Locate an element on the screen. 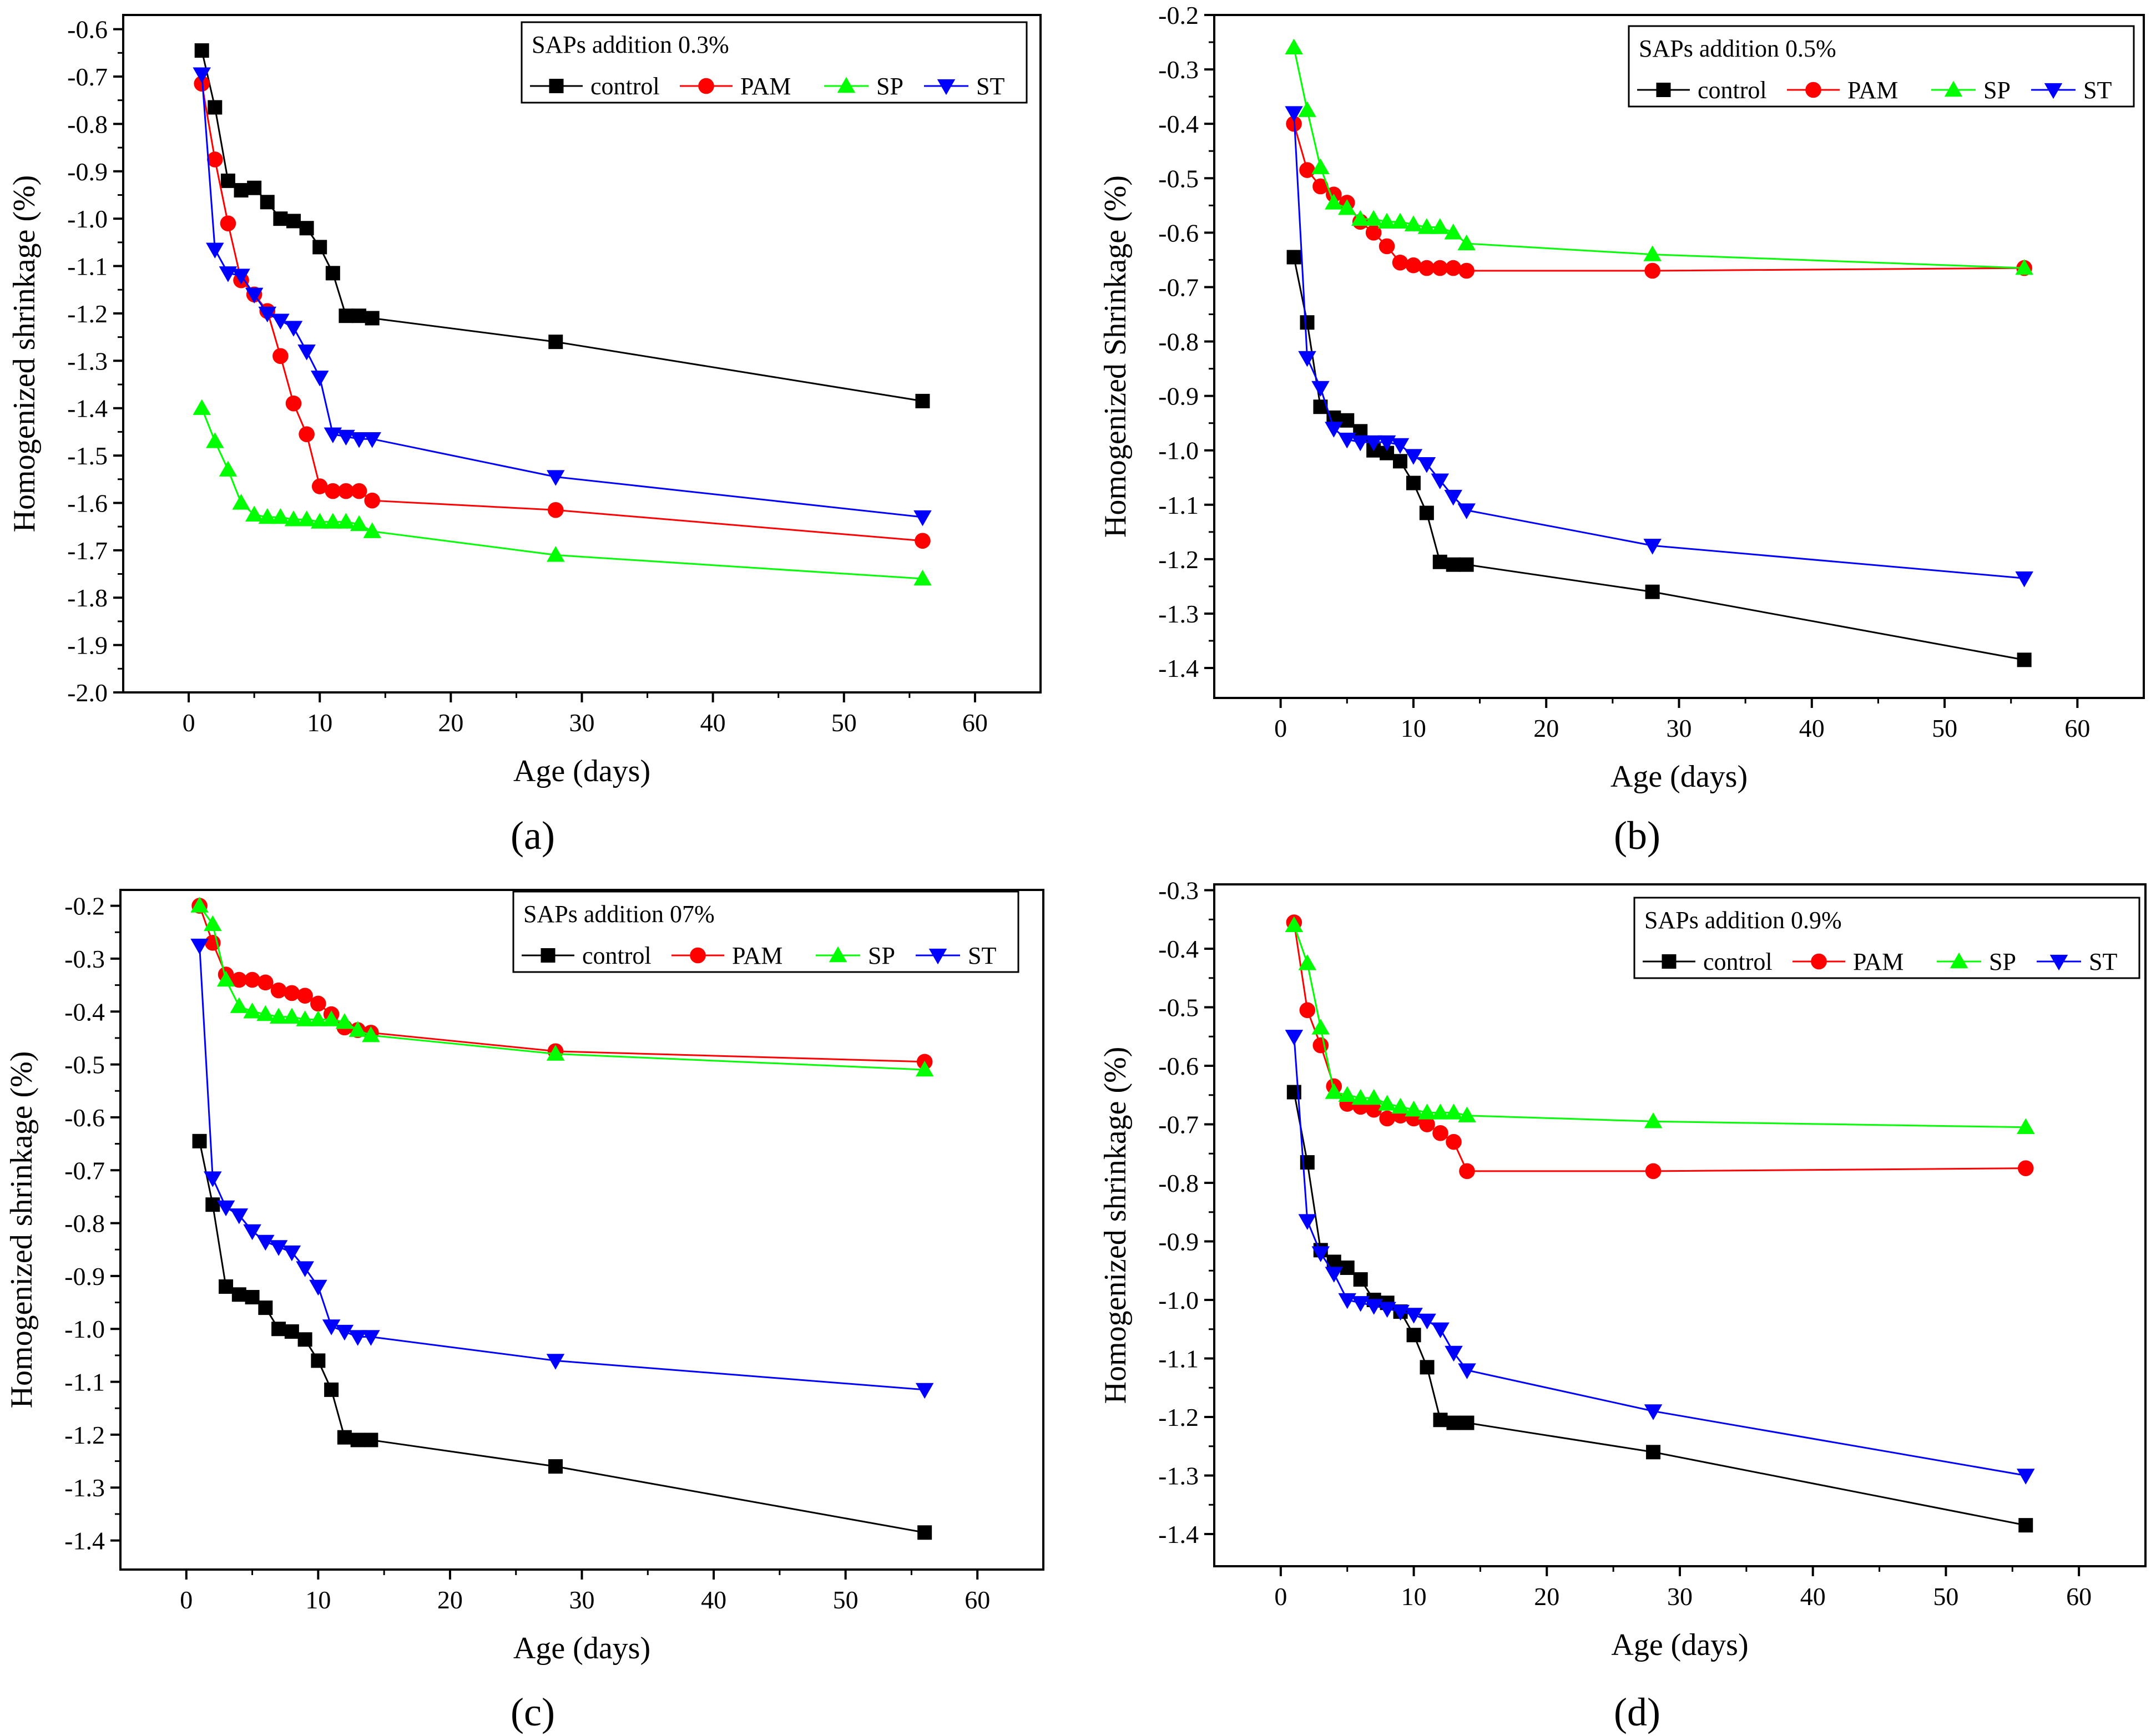 This screenshot has width=2156, height=1736. y-tick-label: -0.7 is located at coordinates (84, 1171).